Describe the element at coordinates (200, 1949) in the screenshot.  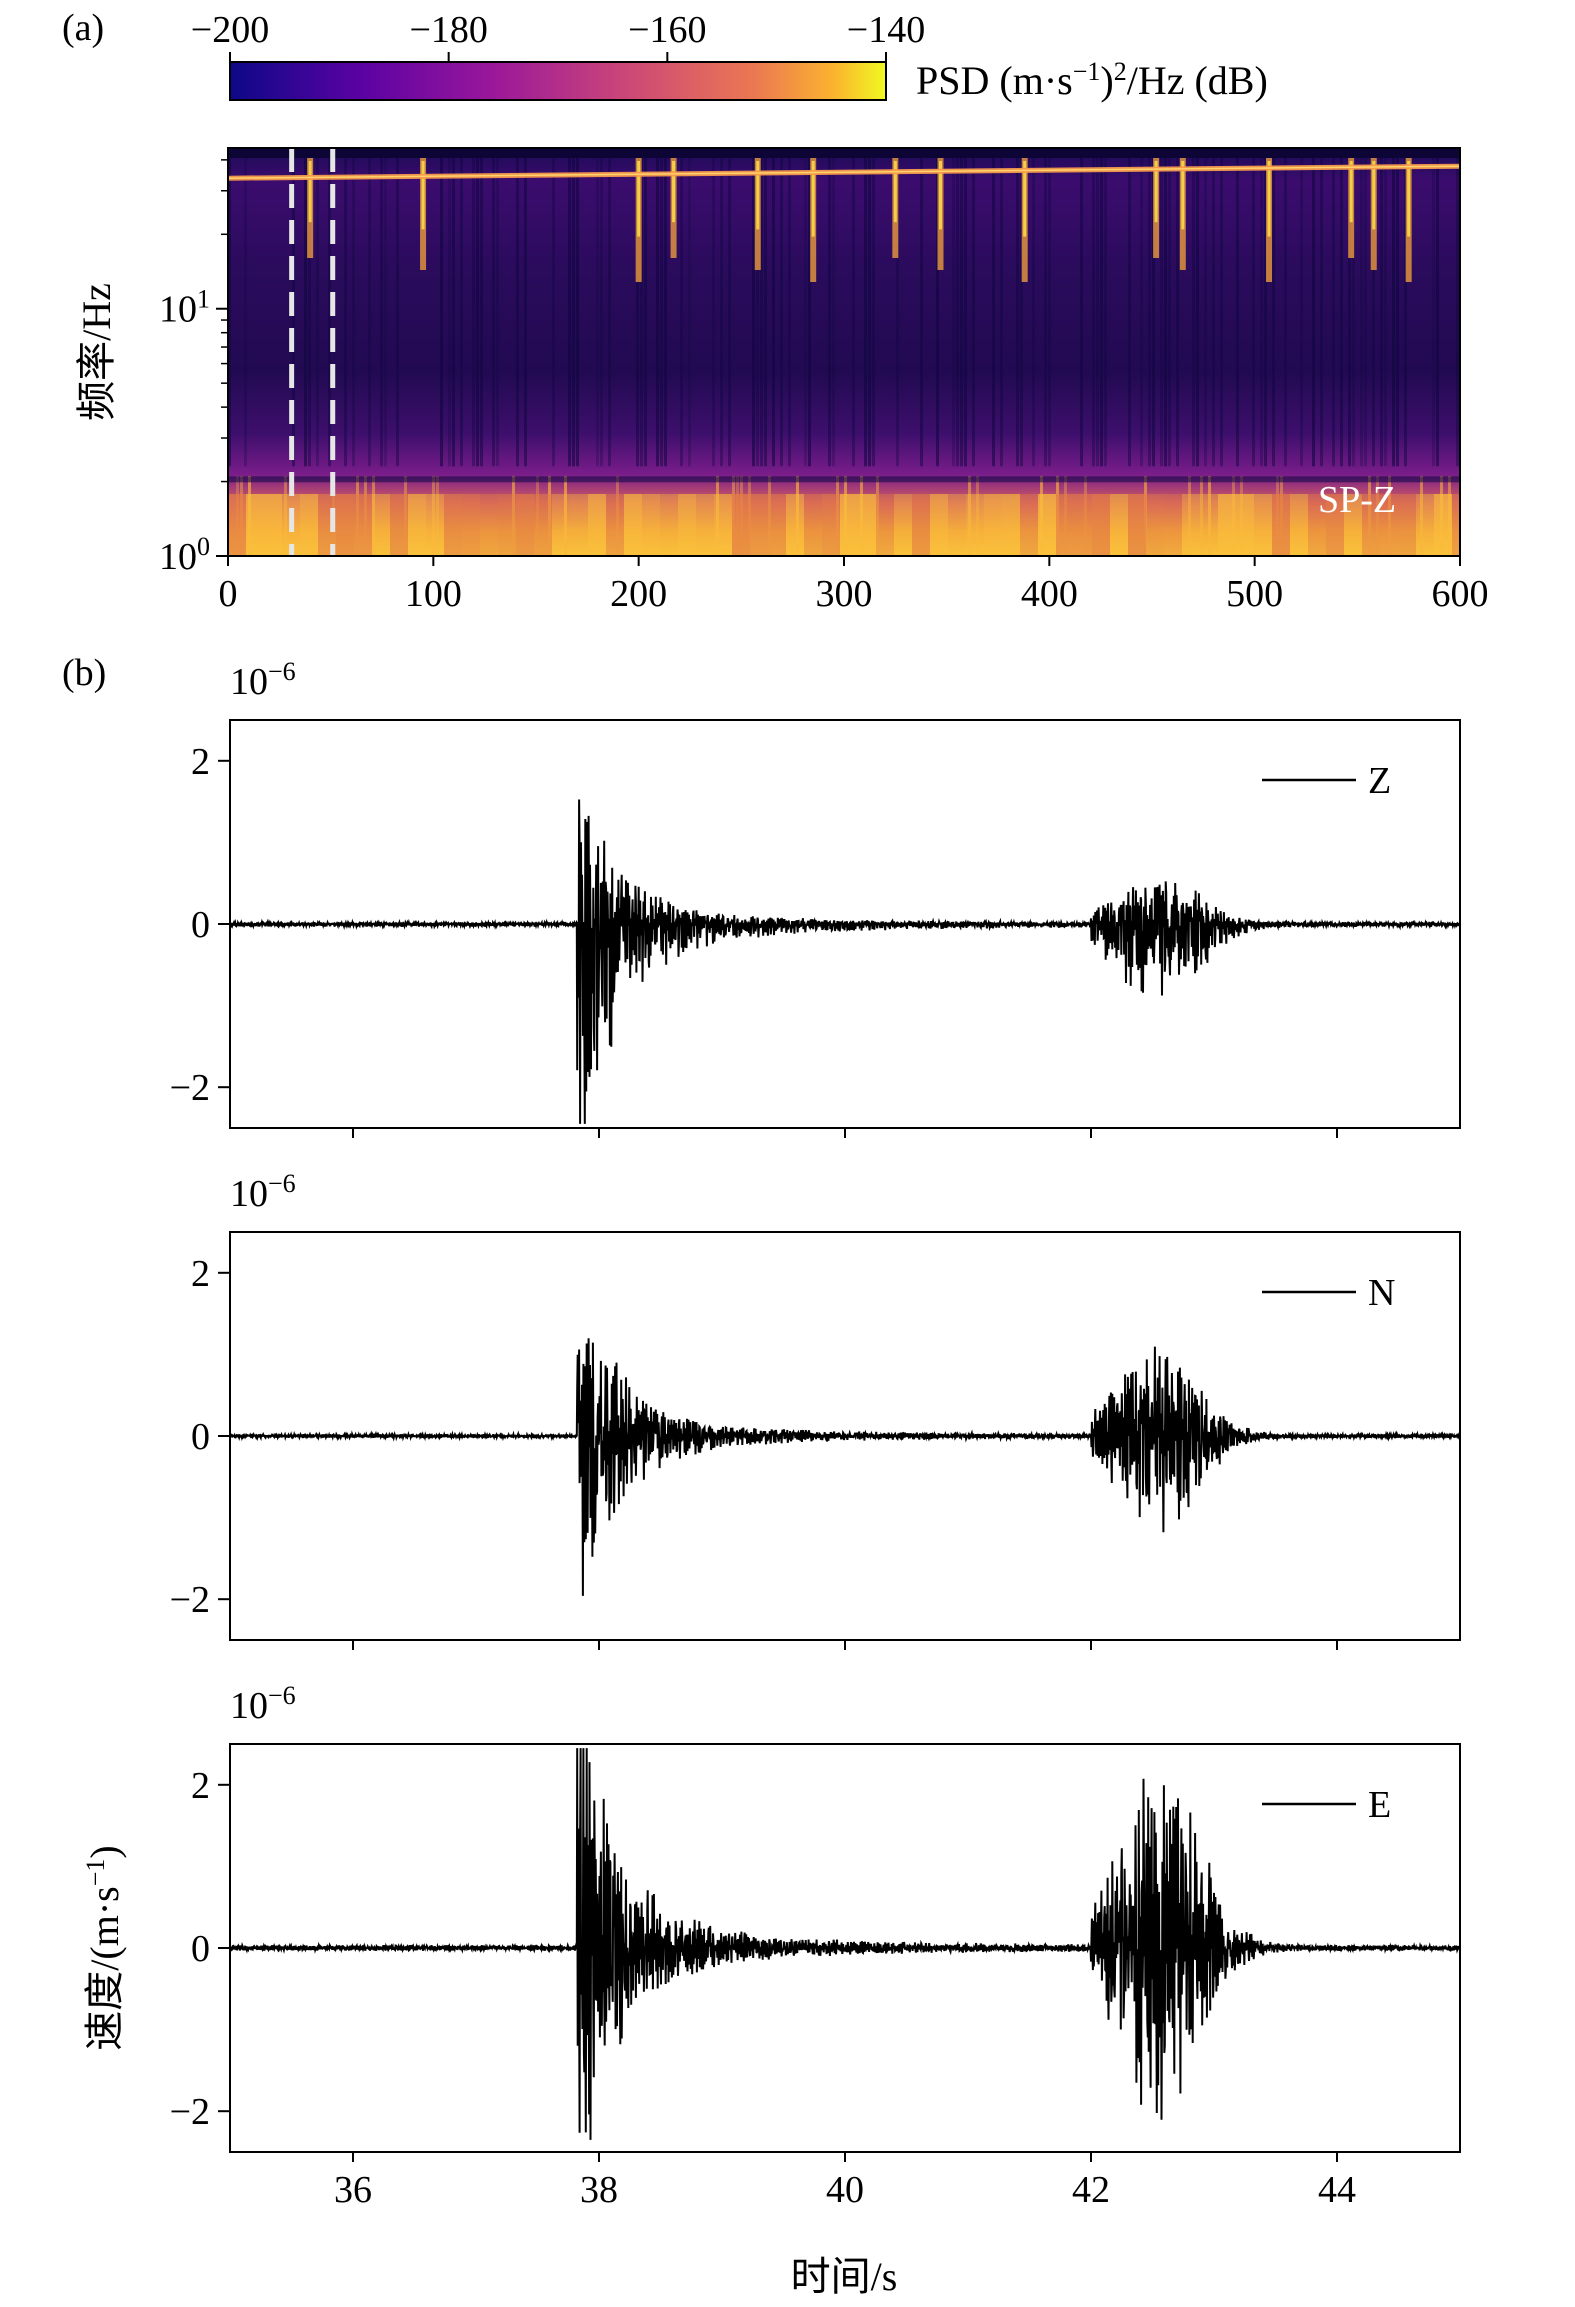
I see `waveform-ytick-label: 0` at that location.